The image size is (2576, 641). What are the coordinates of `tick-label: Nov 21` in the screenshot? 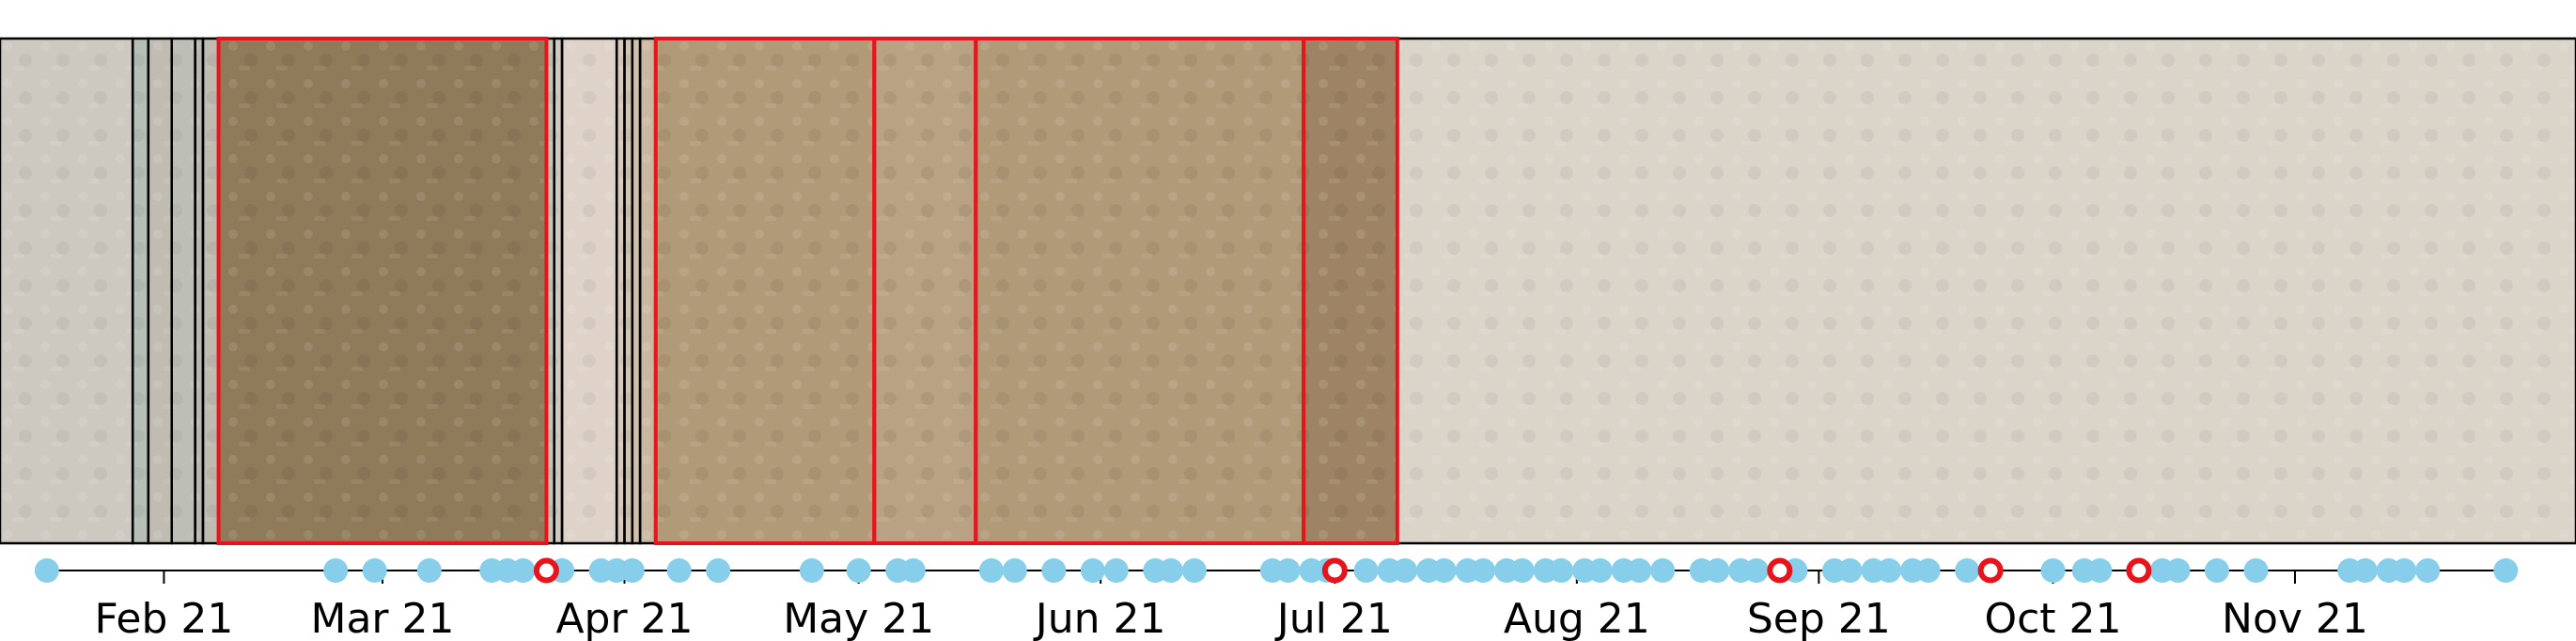 It's located at (2295, 618).